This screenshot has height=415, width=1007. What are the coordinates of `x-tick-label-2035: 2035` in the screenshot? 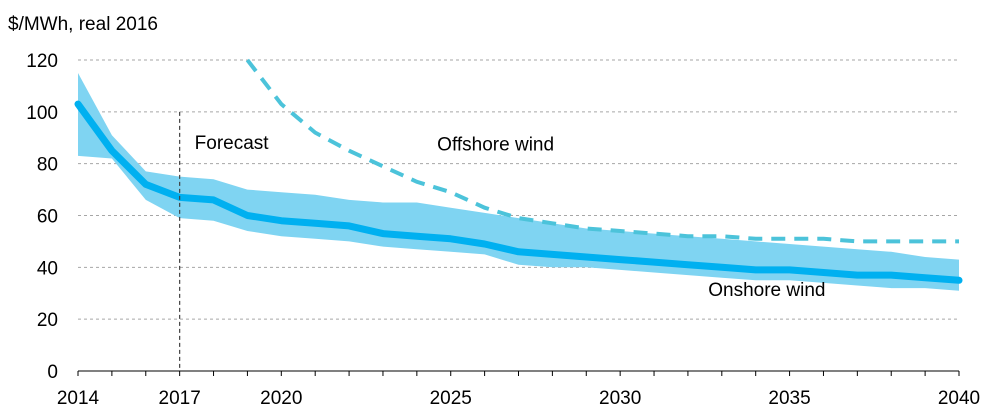 It's located at (789, 398).